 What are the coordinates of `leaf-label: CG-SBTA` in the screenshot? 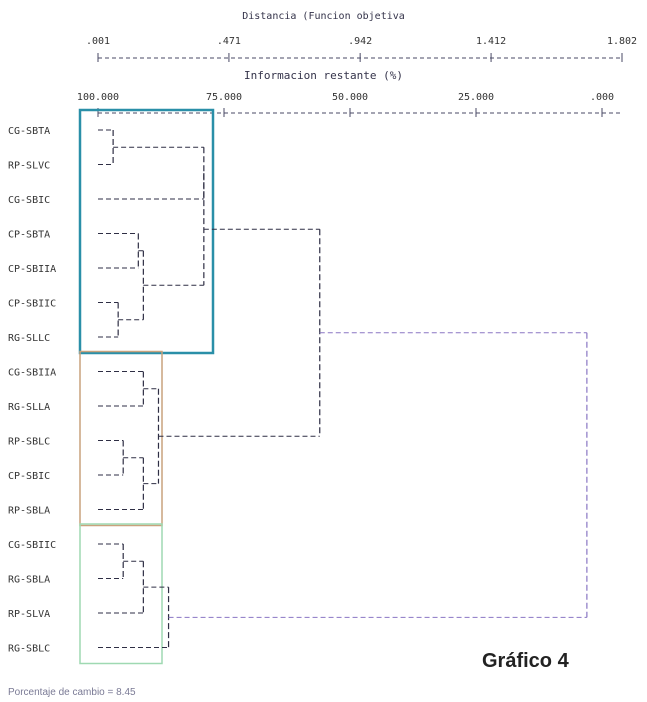 It's located at (29, 131).